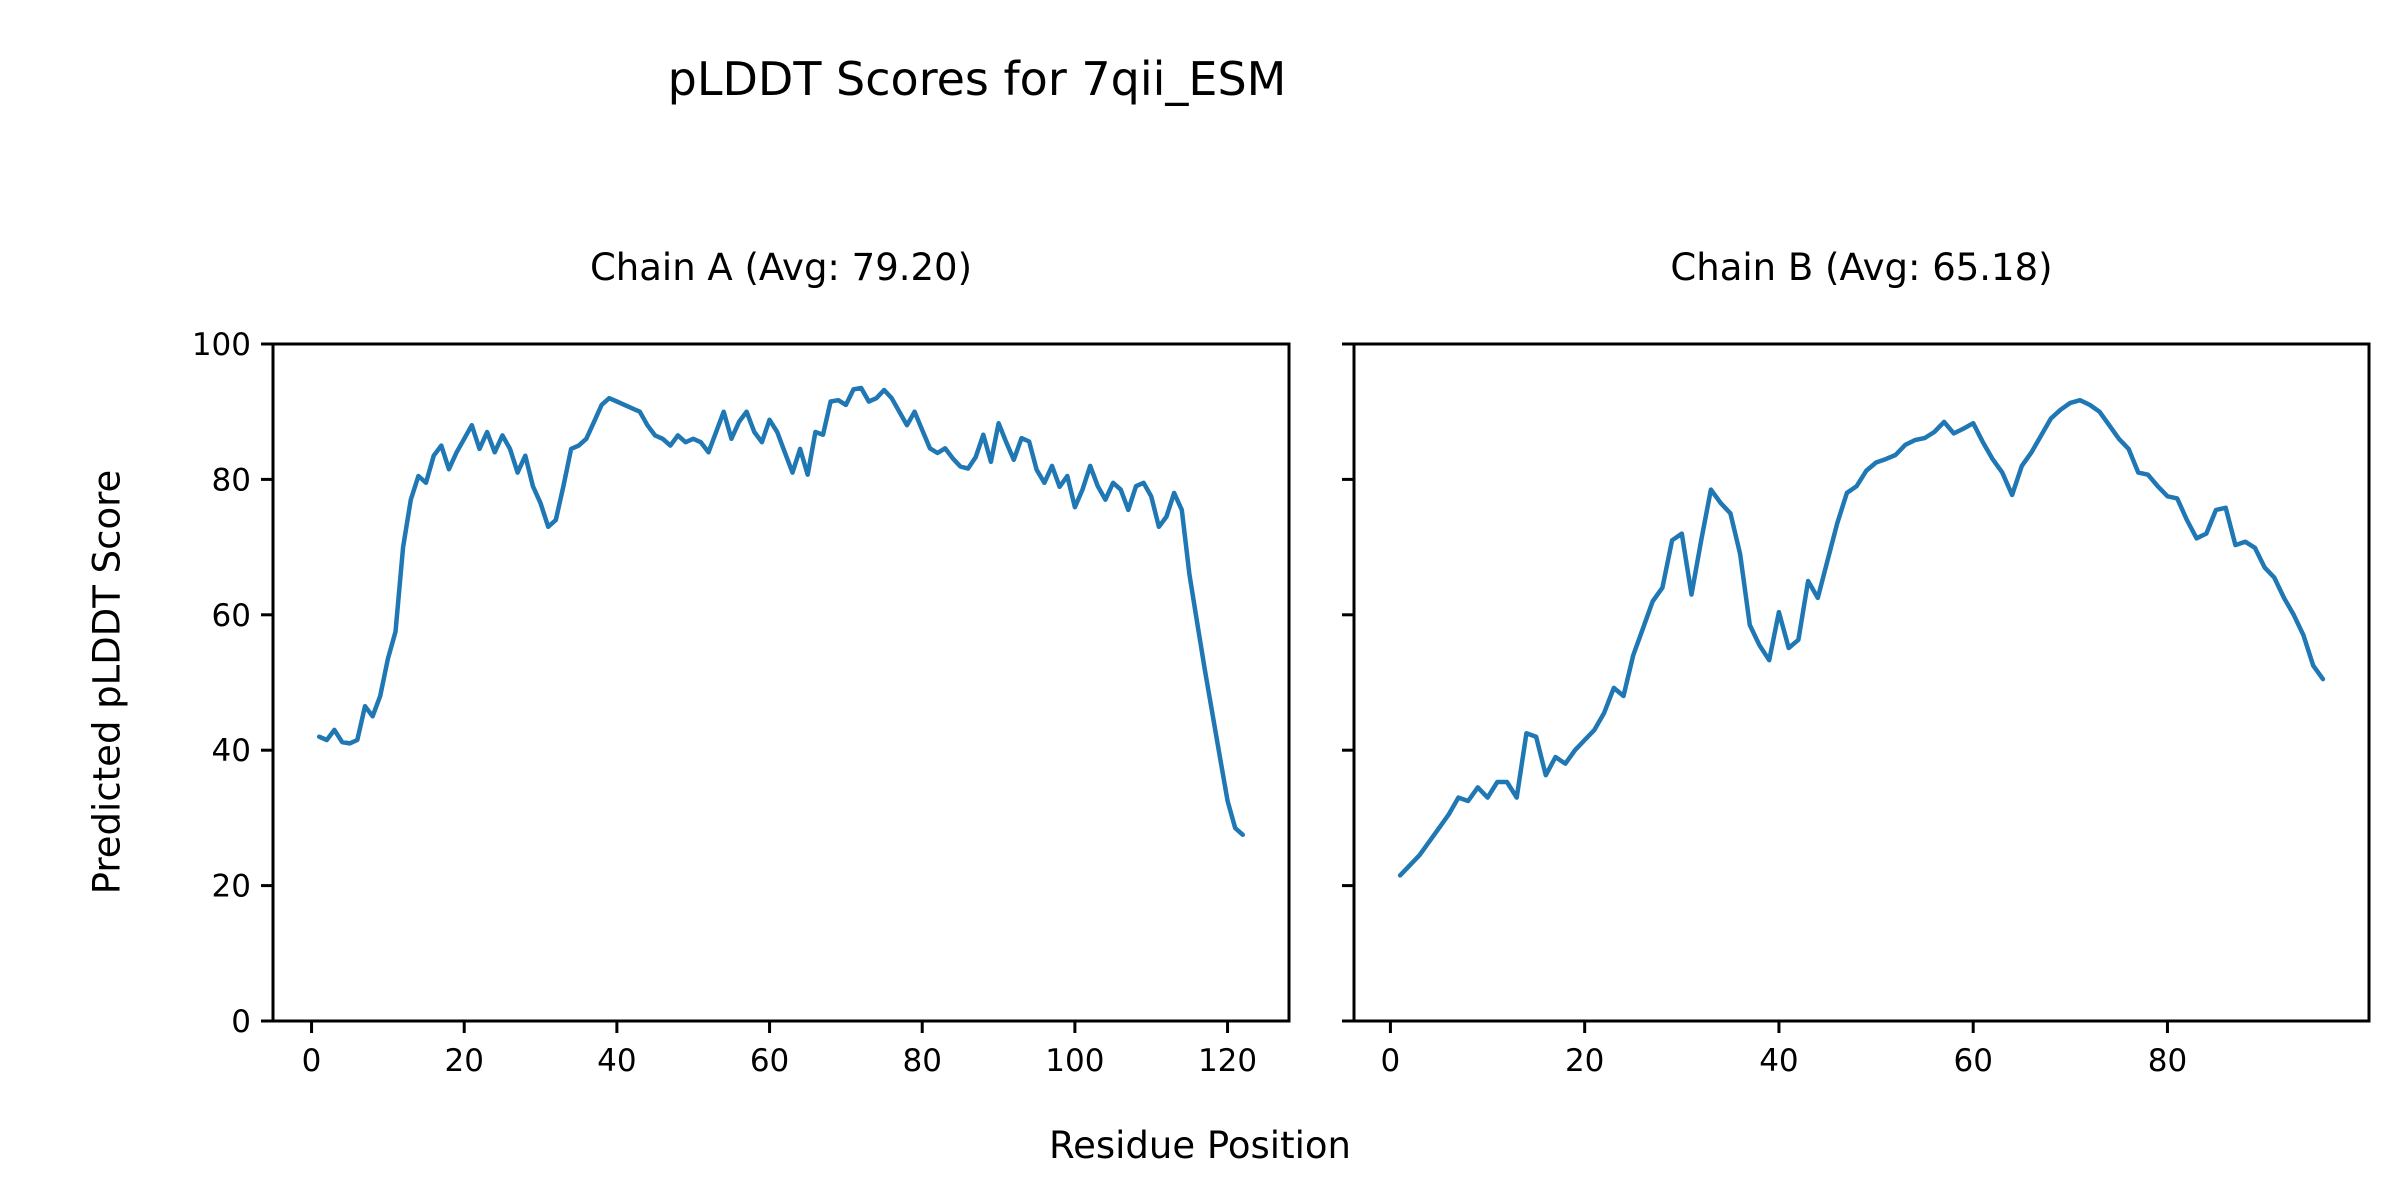 Image resolution: width=2400 pixels, height=1200 pixels. I want to click on figure-title: pLDDT Scores for 7qii_ESM, so click(977, 79).